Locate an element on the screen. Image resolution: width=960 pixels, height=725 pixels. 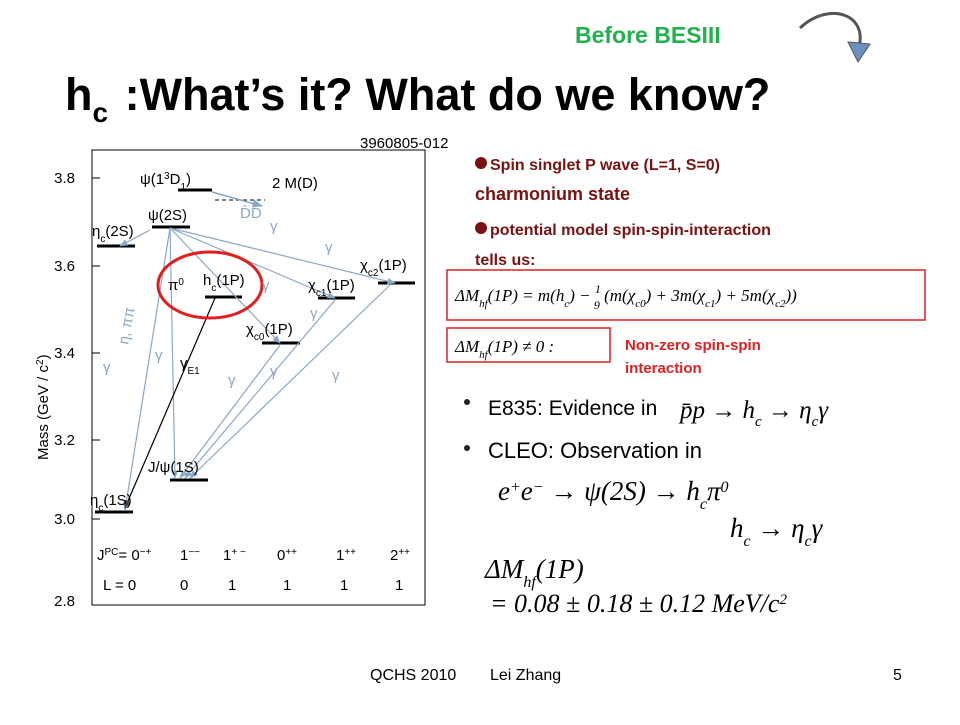
part: = 0 is located at coordinates (128, 555).